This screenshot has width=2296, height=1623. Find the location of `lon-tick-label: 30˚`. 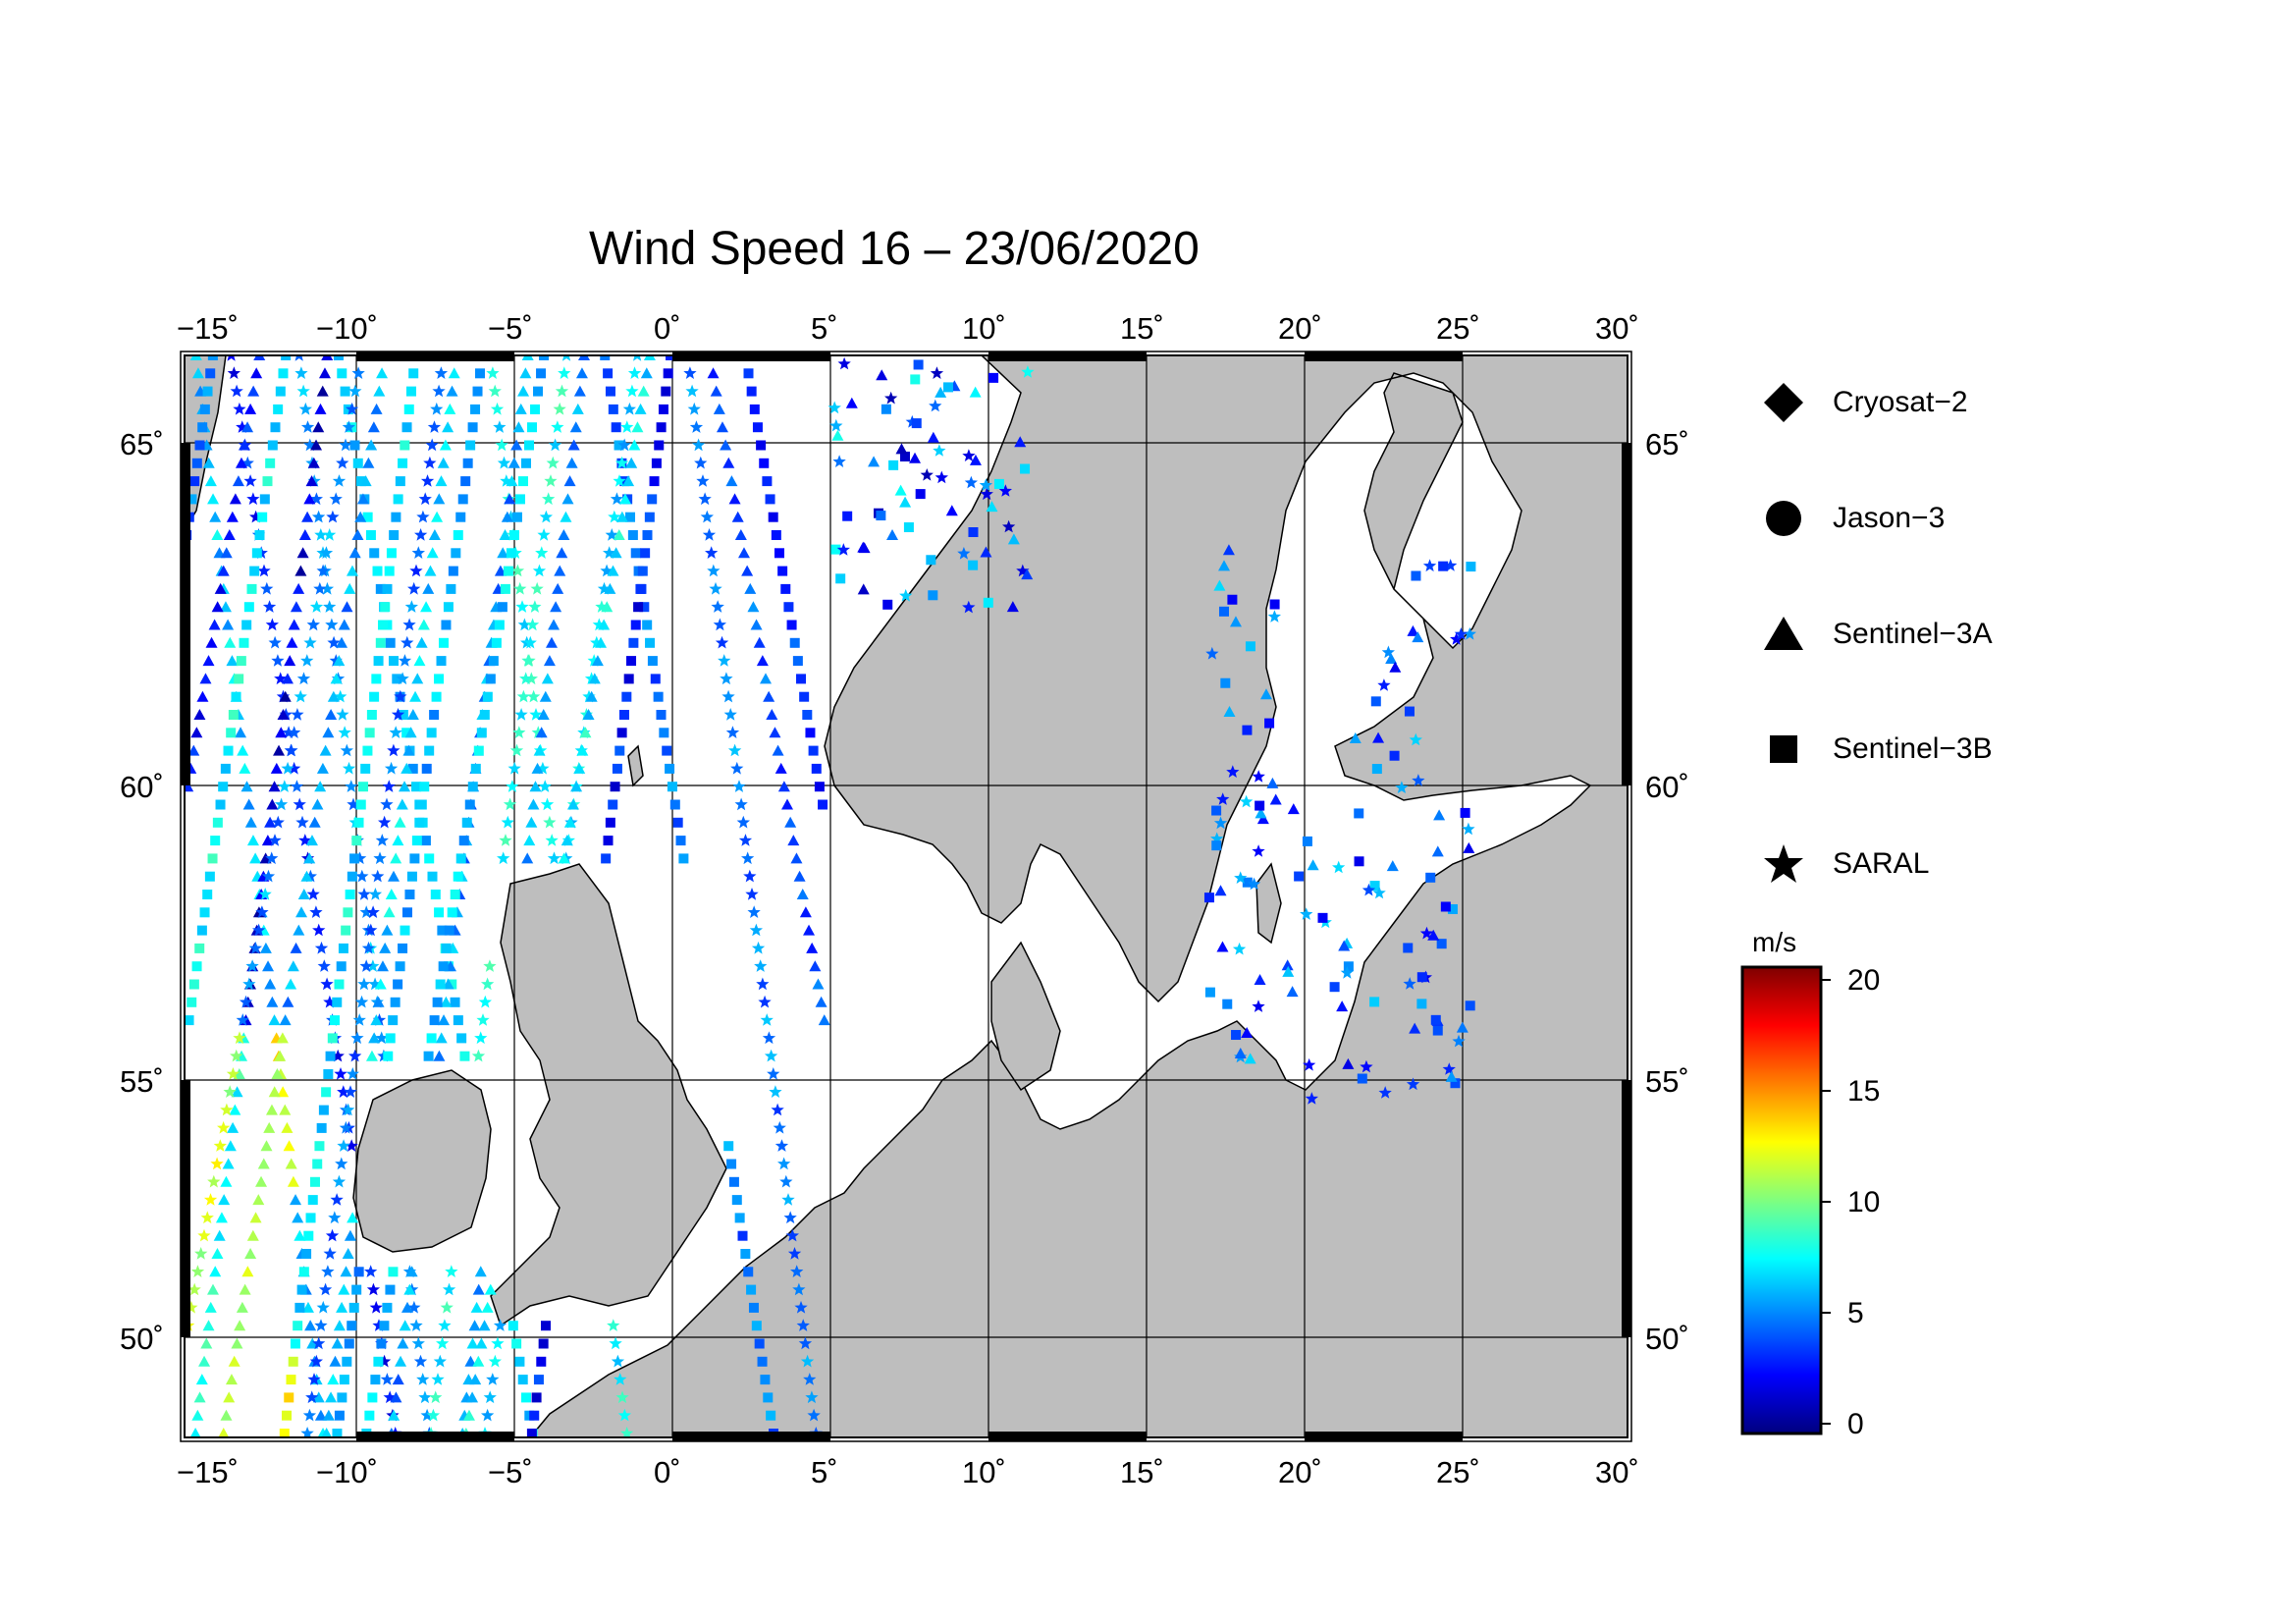

lon-tick-label: 30˚ is located at coordinates (1617, 328).